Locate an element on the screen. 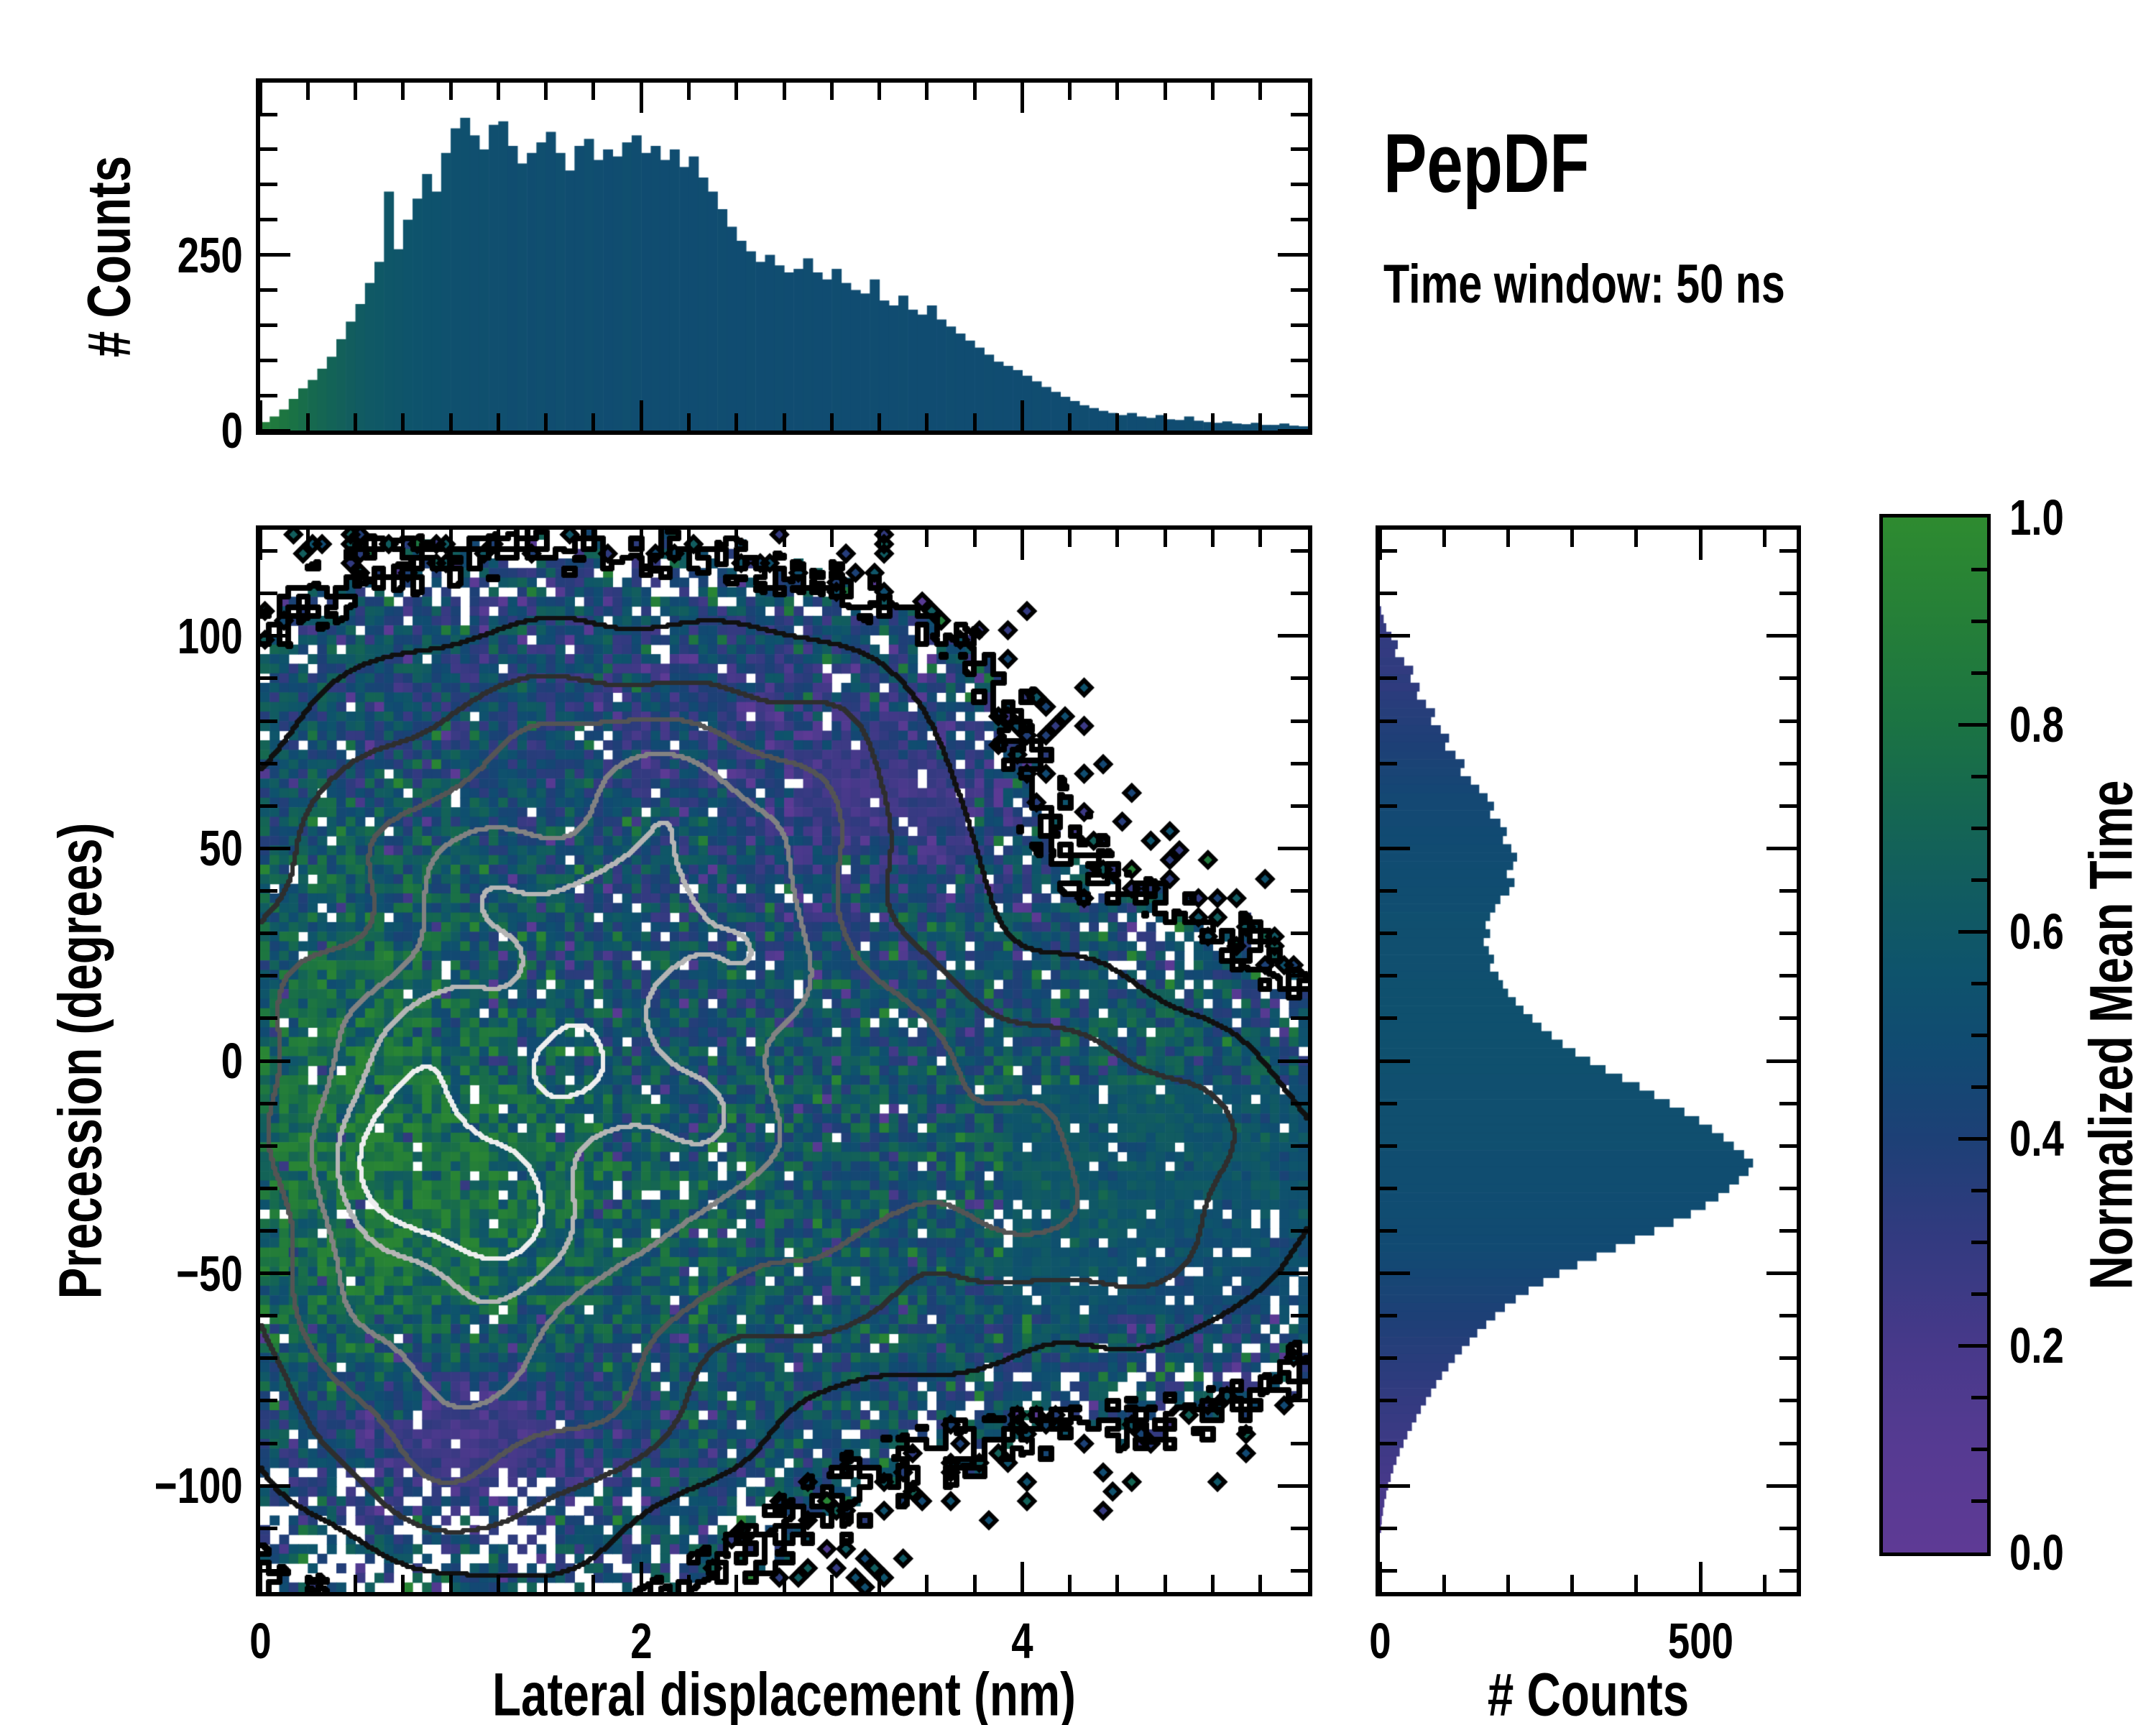 This screenshot has height=1725, width=2156. top-hist-ytick-label: 0 is located at coordinates (232, 430).